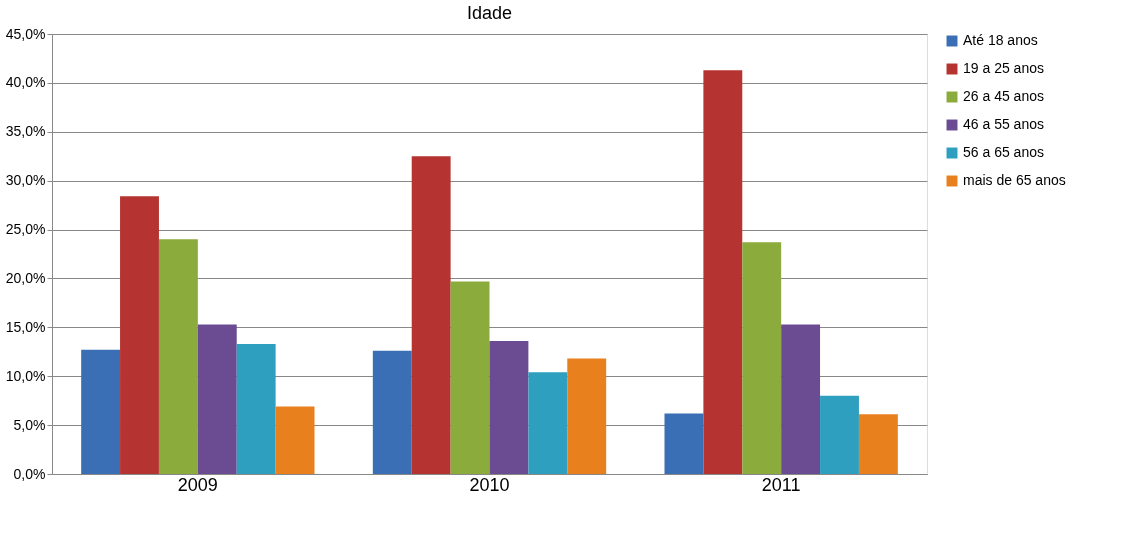  Describe the element at coordinates (1014, 180) in the screenshot. I see `legend-label: mais de 65 anos` at that location.